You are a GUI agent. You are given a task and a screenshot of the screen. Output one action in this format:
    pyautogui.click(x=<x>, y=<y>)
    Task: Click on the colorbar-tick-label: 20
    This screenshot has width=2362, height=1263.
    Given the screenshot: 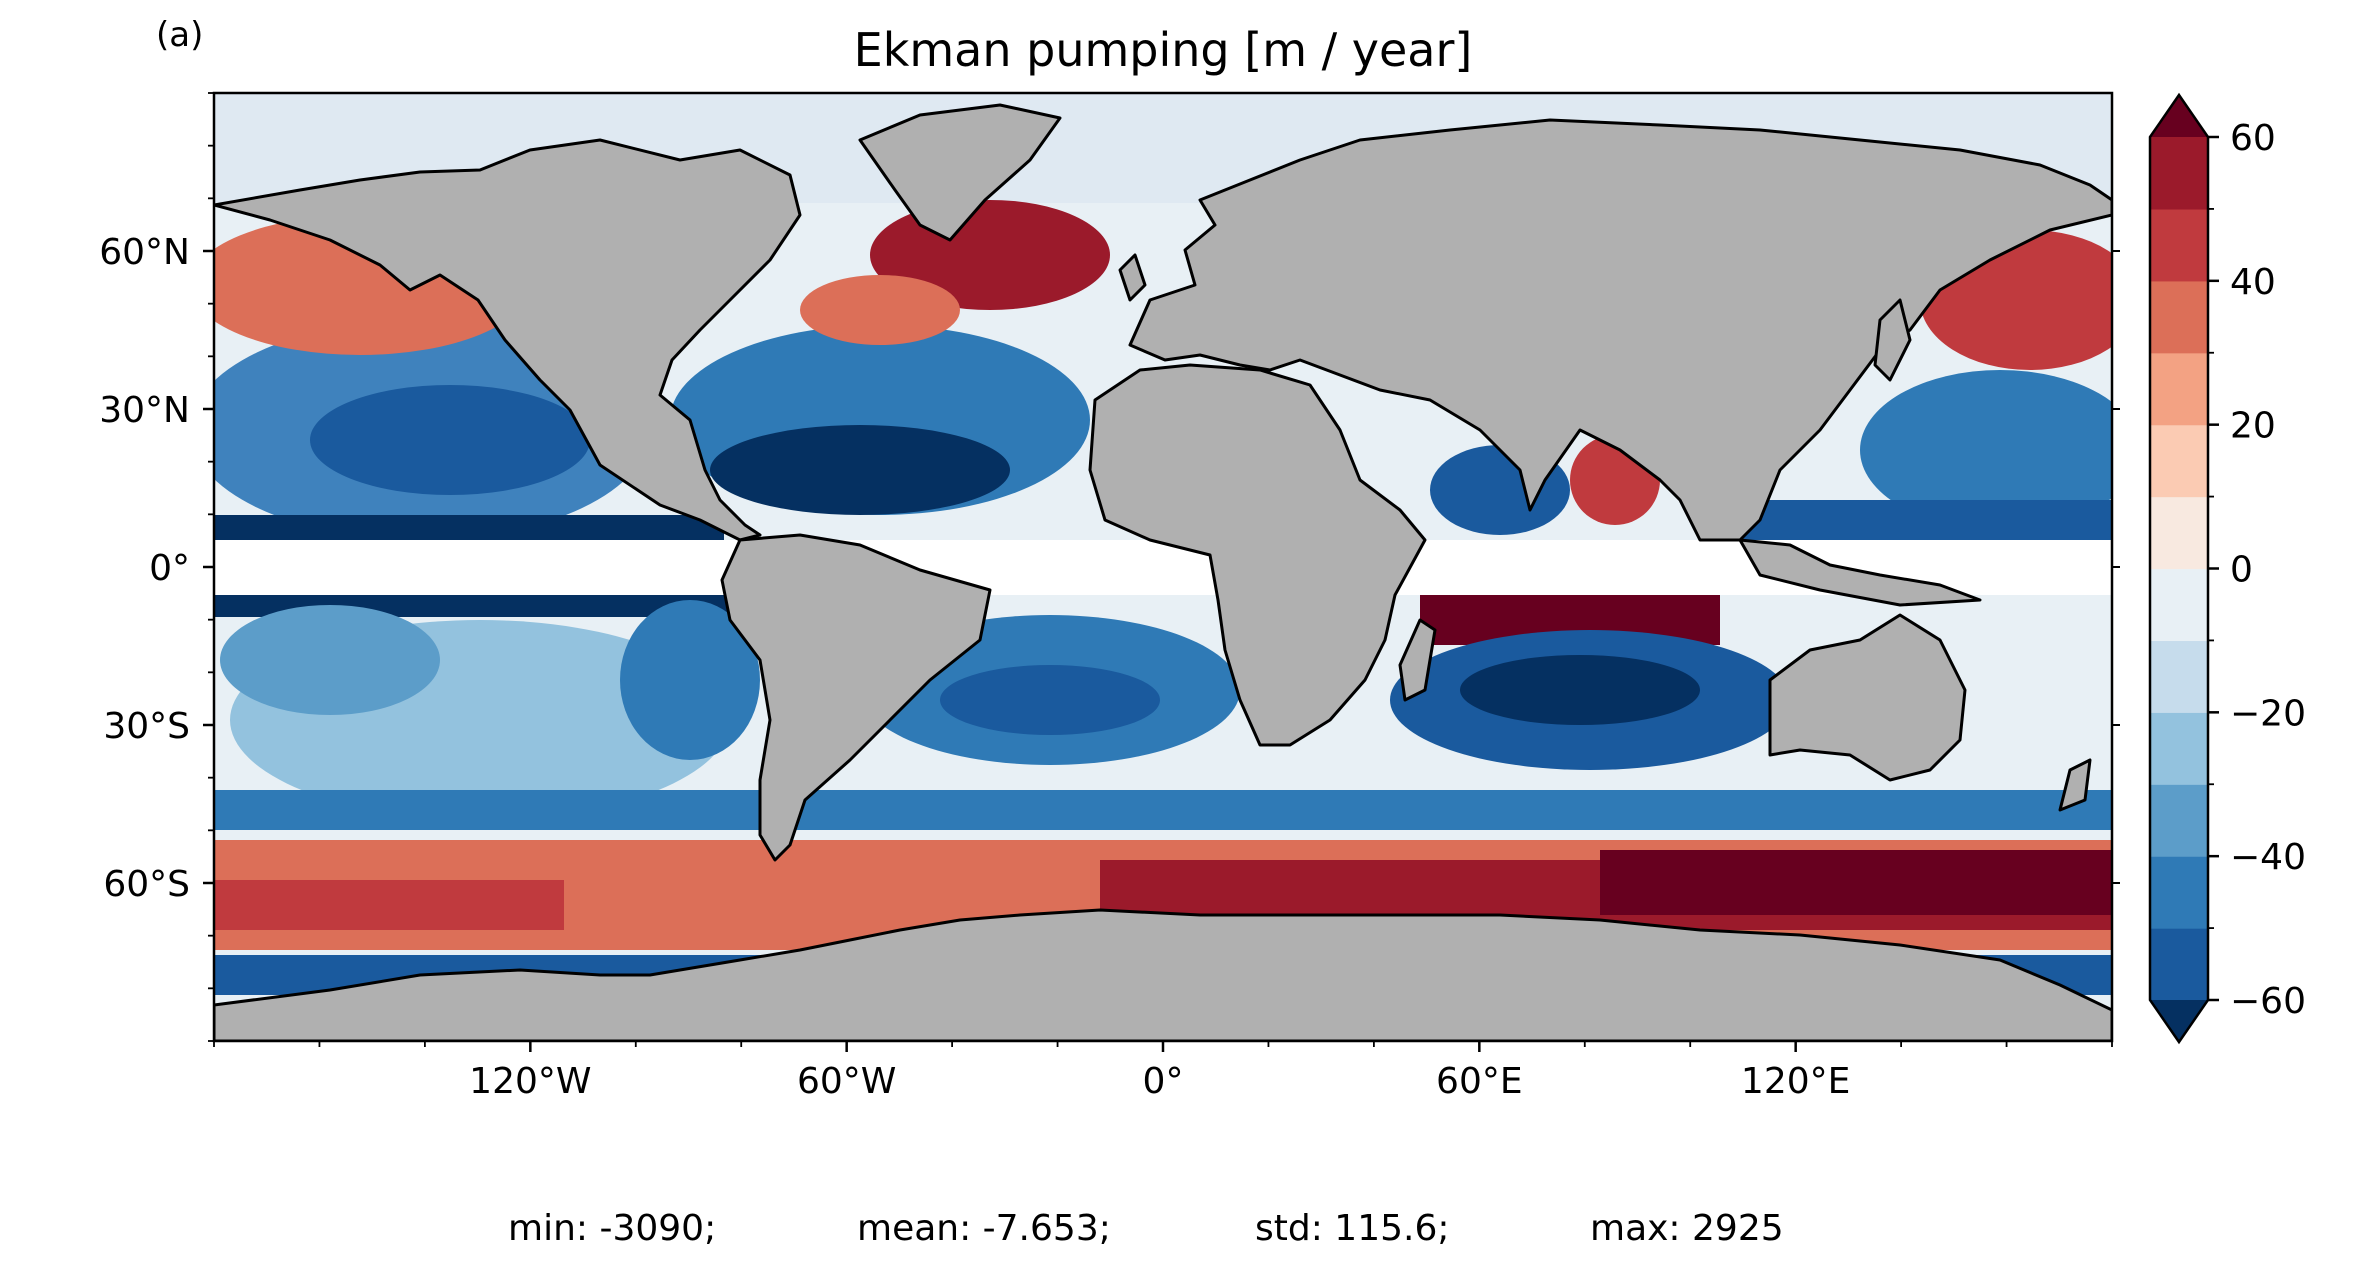 What is the action you would take?
    pyautogui.click(x=2253, y=426)
    